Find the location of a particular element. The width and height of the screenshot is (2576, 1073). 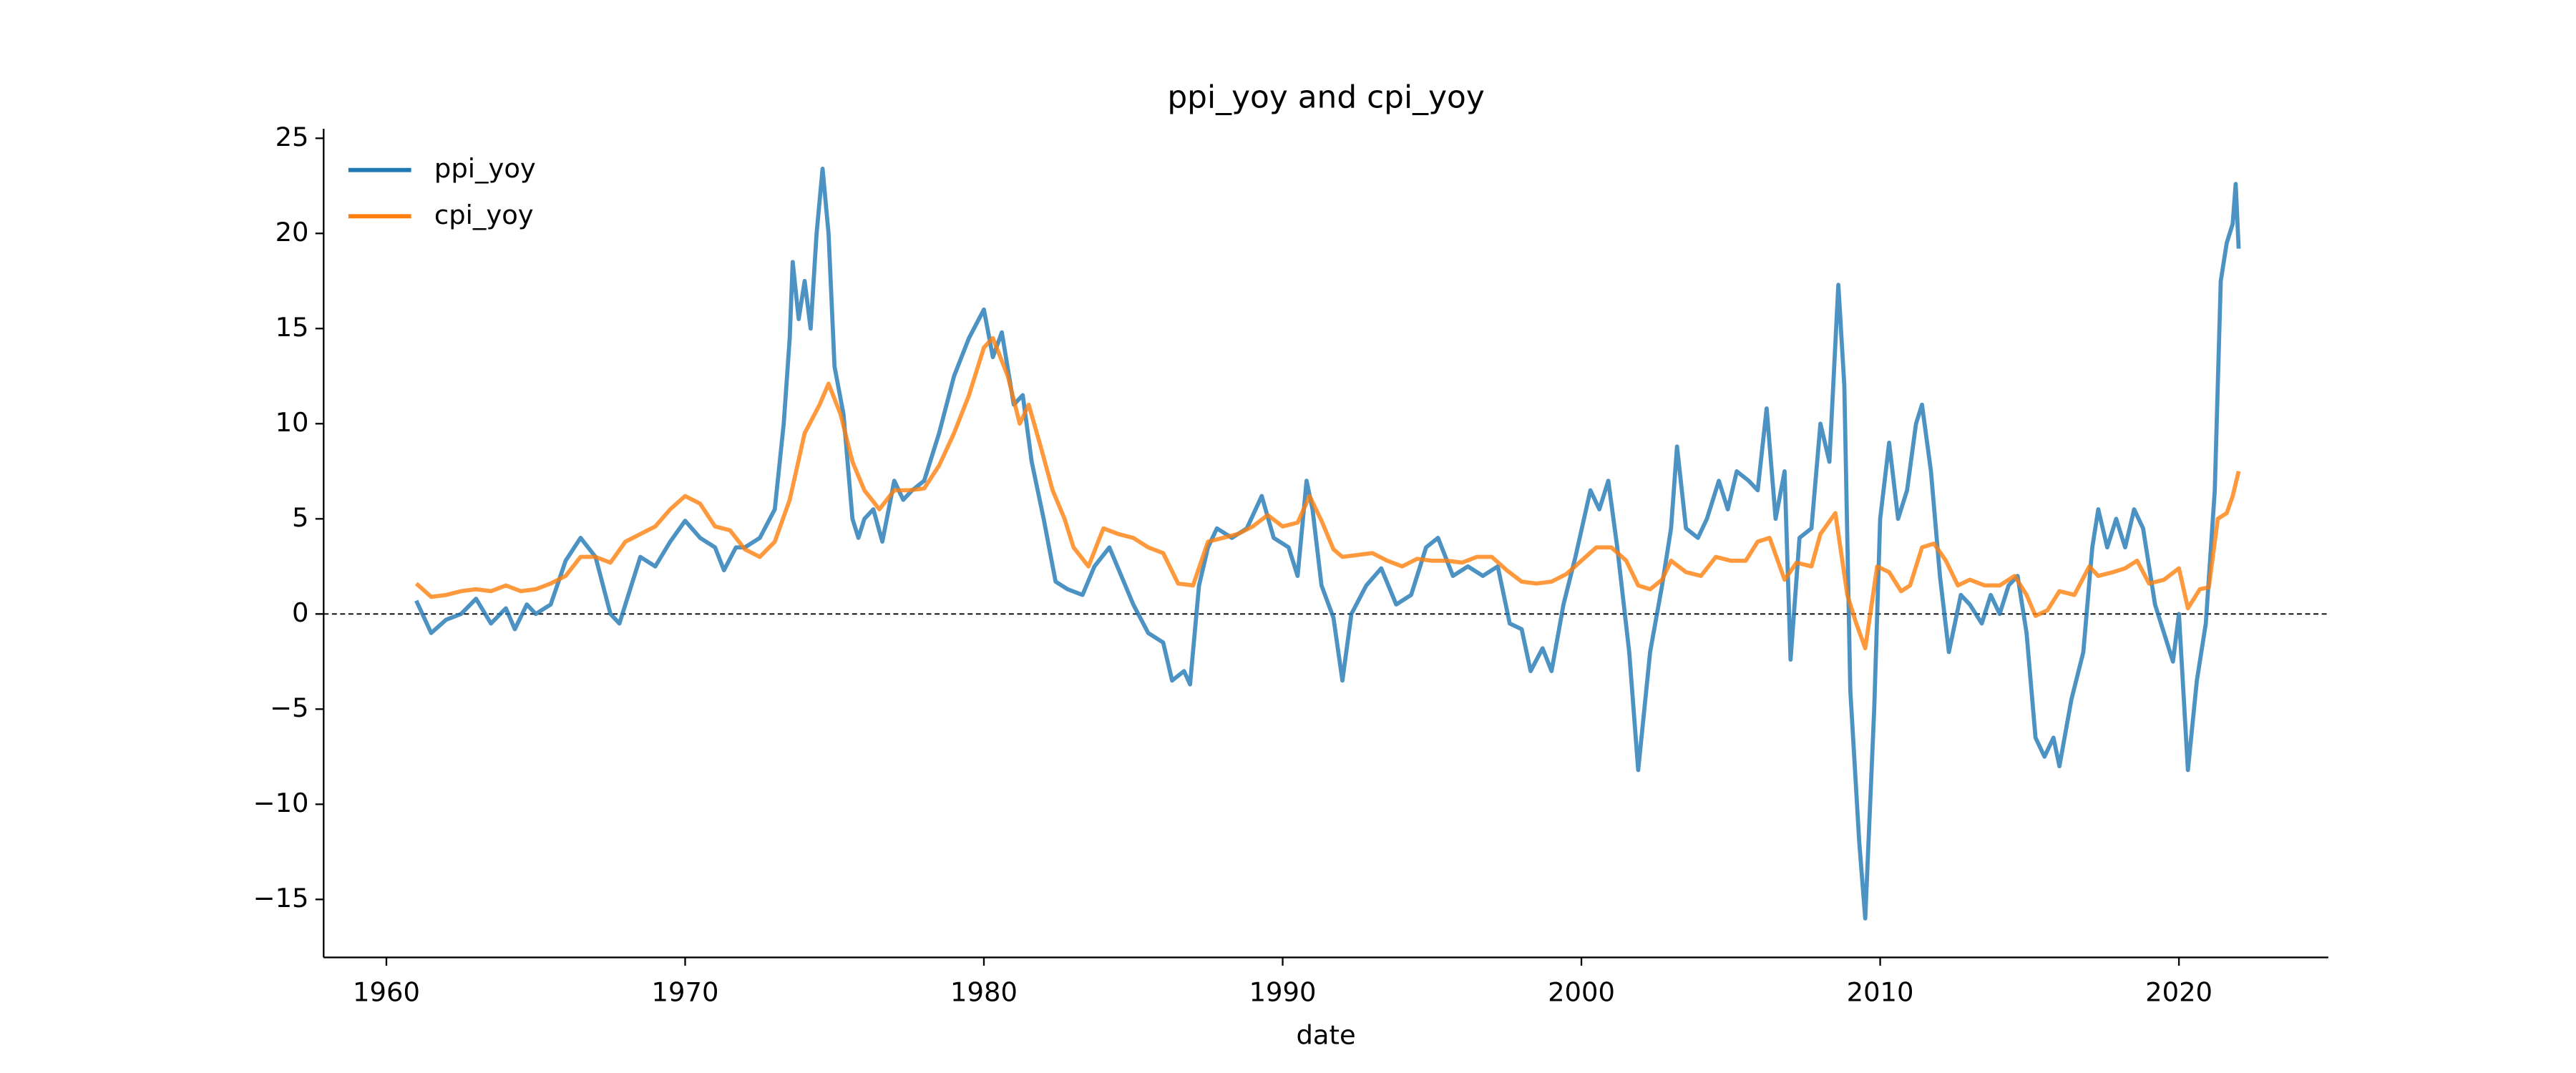

y-tick-label: 0 is located at coordinates (300, 612).